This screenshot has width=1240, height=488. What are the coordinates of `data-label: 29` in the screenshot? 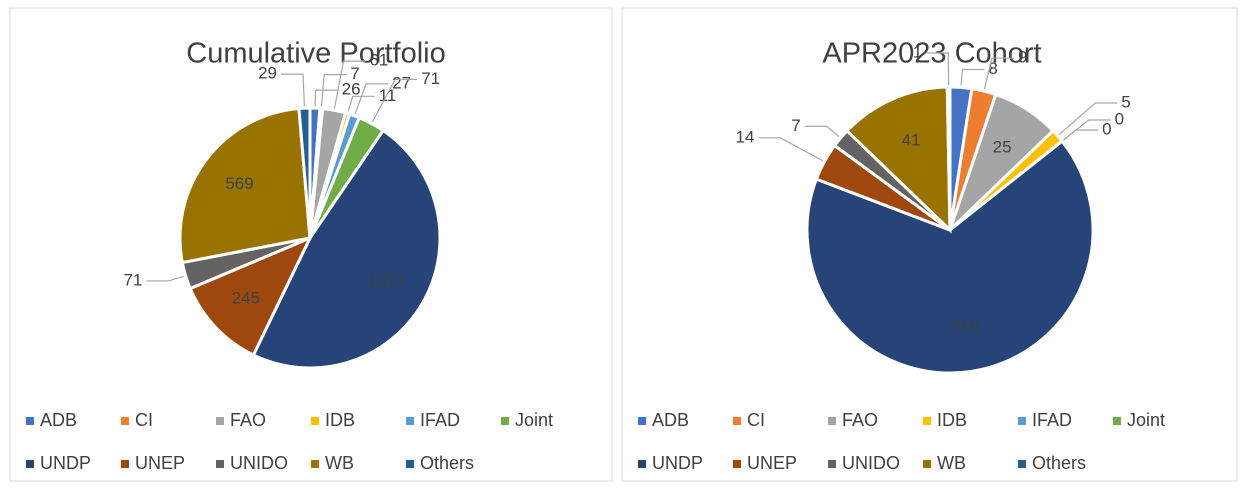 It's located at (267, 73).